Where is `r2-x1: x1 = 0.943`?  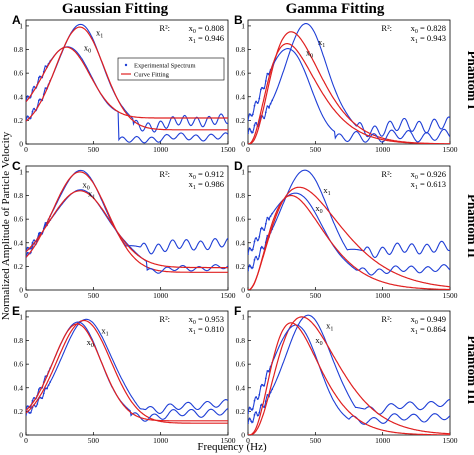
r2-x1: x1 = 0.943 is located at coordinates (428, 39).